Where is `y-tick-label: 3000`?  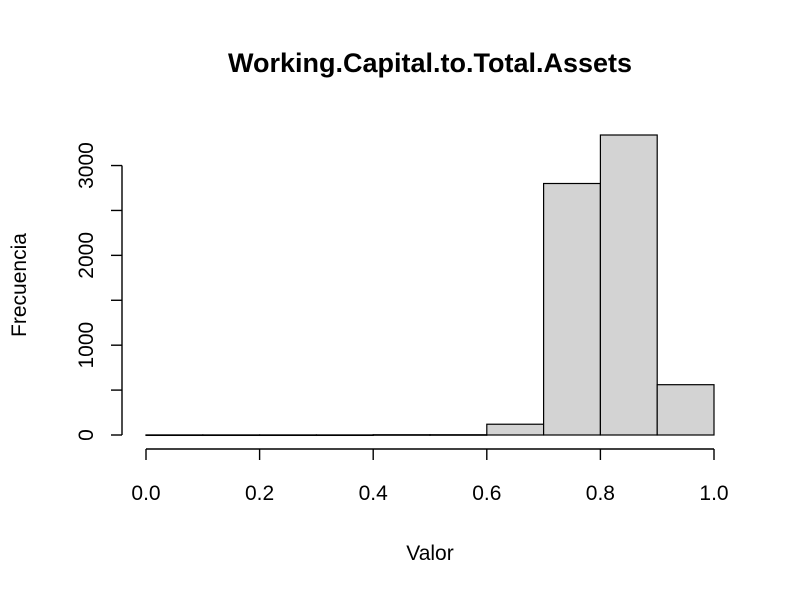 y-tick-label: 3000 is located at coordinates (86, 165).